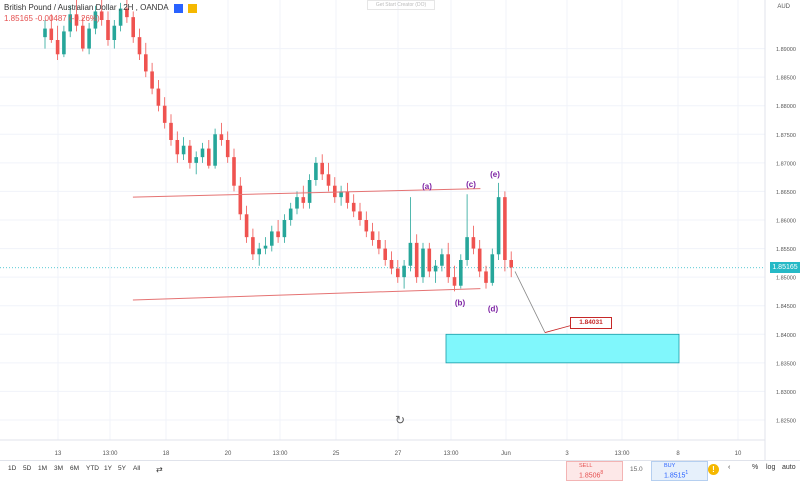 The height and width of the screenshot is (481, 800). What do you see at coordinates (713, 469) in the screenshot?
I see `warning-icon: !` at bounding box center [713, 469].